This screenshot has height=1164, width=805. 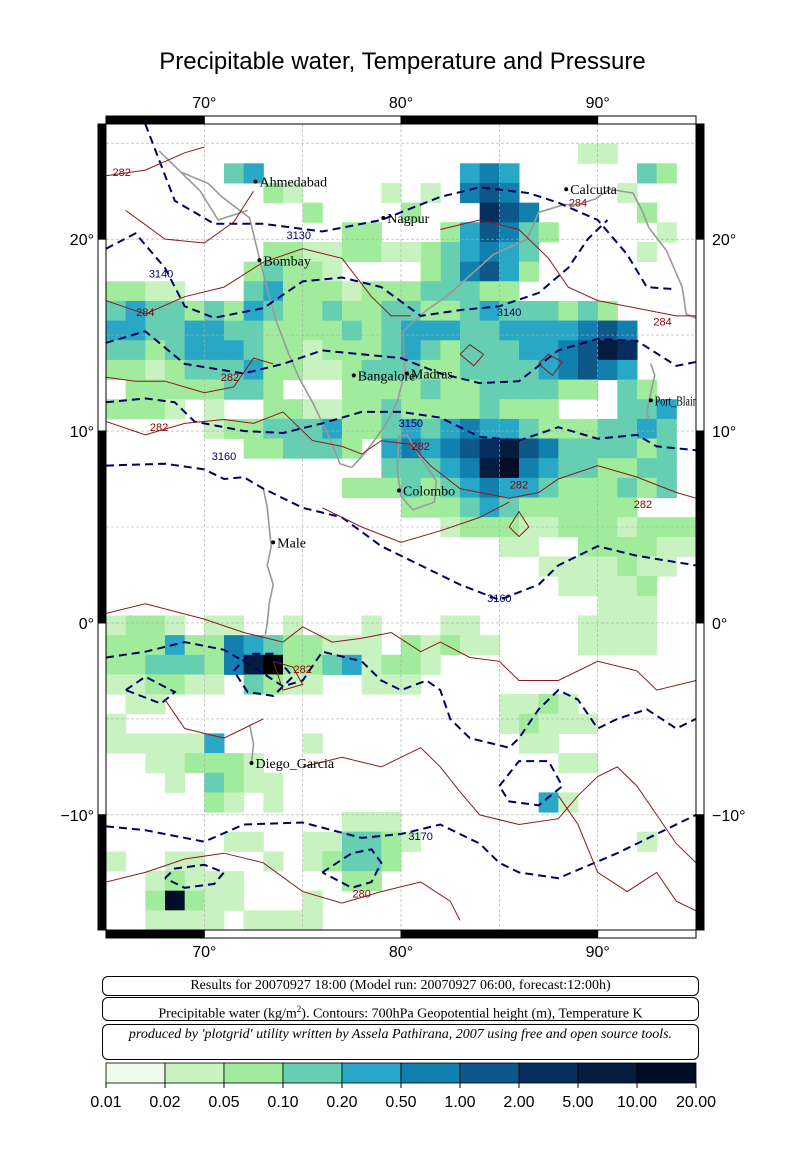 What do you see at coordinates (161, 275) in the screenshot?
I see `contour-label: 3140` at bounding box center [161, 275].